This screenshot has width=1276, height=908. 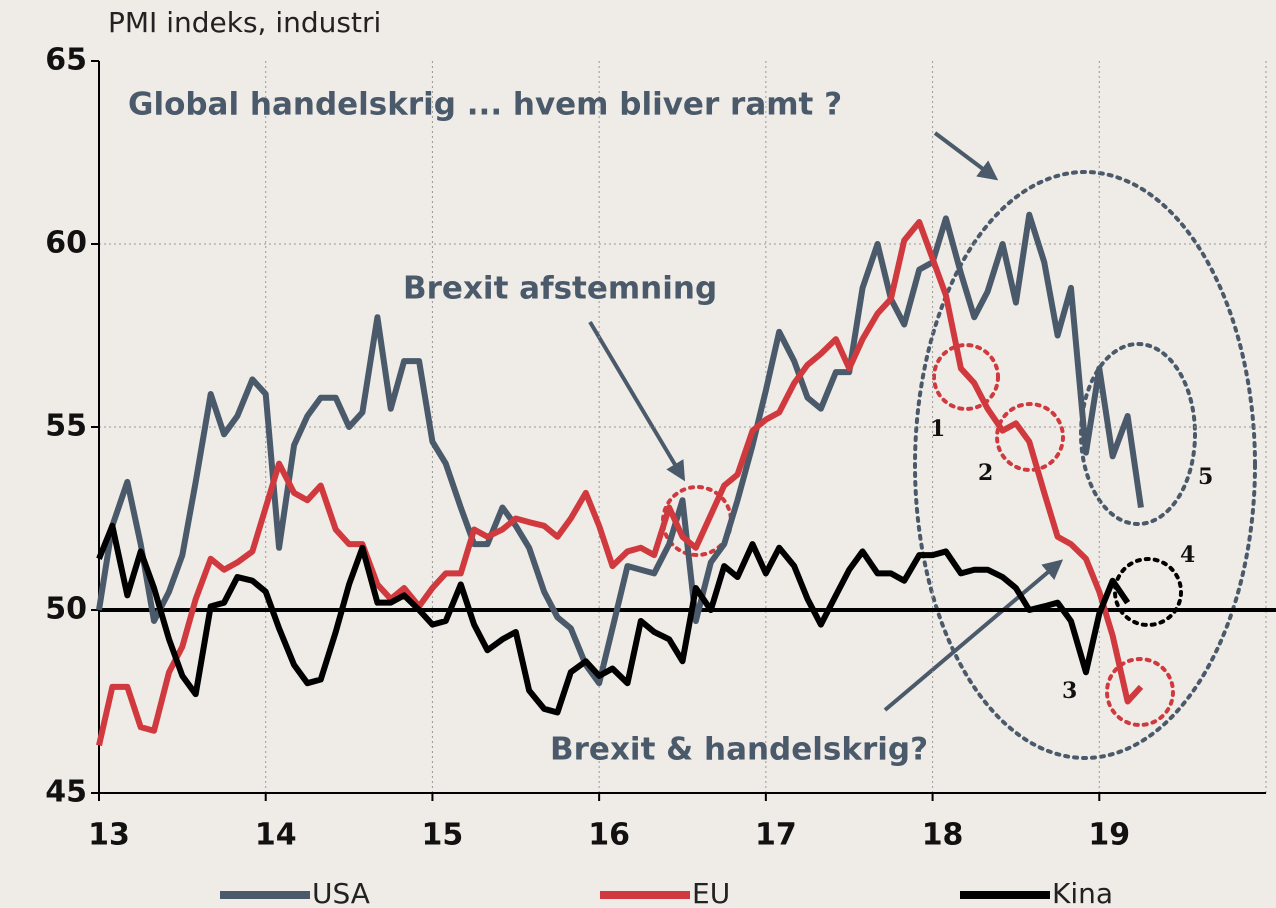 I want to click on y-tick-label: 45, so click(x=66, y=792).